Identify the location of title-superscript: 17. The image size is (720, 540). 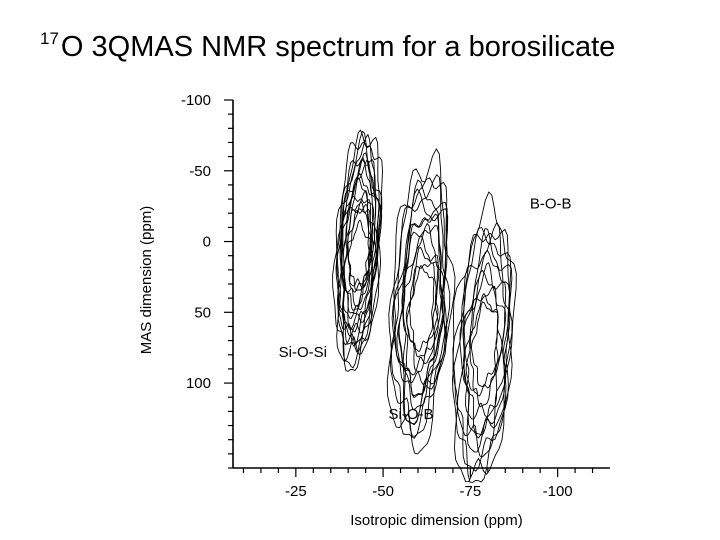
(49, 38).